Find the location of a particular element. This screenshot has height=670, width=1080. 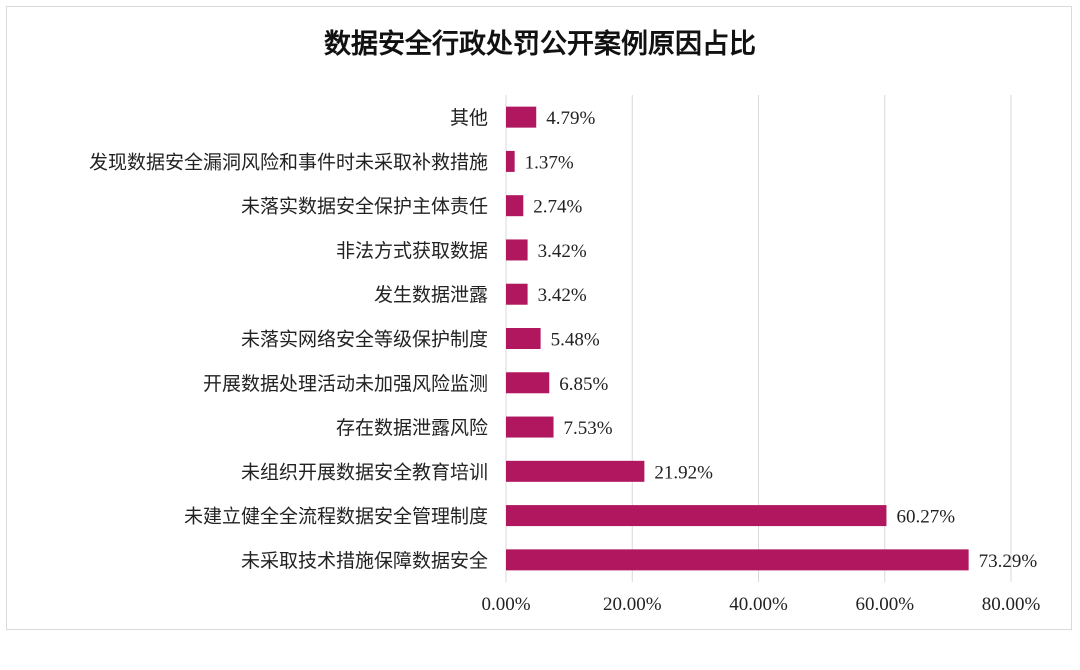

data-label: 5.48% is located at coordinates (575, 340).